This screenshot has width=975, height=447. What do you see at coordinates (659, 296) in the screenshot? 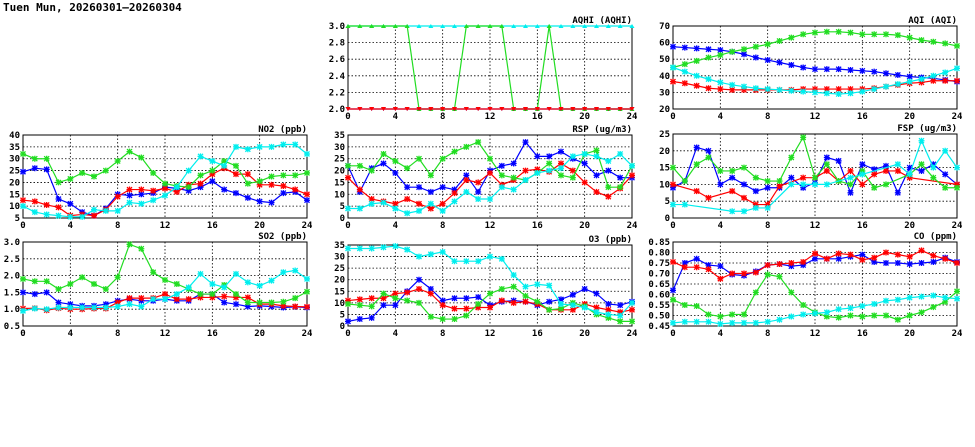
I see `y-tick-label: 0.60` at bounding box center [659, 296].